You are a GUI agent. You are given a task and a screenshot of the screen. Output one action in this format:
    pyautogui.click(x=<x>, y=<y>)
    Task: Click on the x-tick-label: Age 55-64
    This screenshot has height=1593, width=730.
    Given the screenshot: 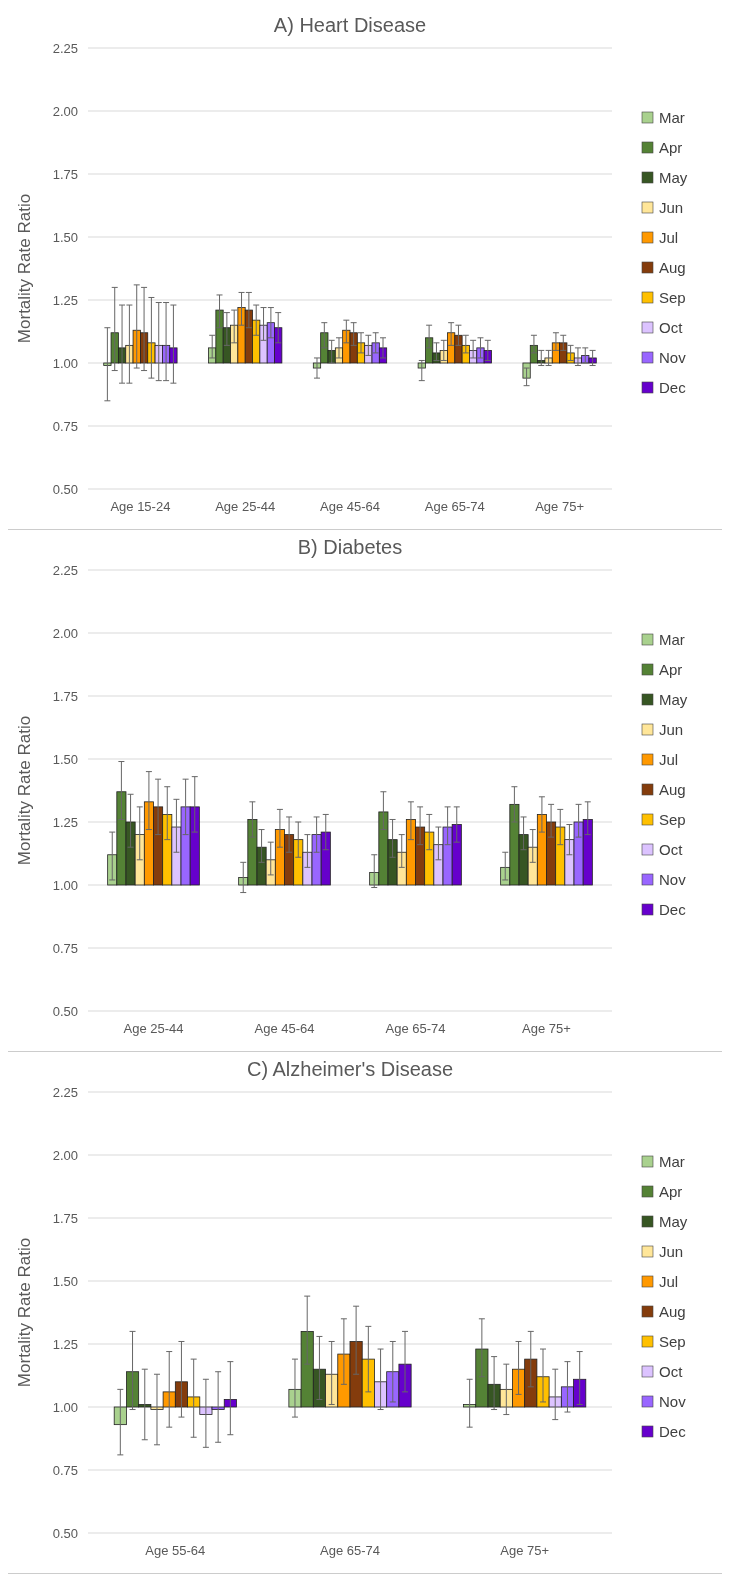 What is the action you would take?
    pyautogui.click(x=175, y=1550)
    